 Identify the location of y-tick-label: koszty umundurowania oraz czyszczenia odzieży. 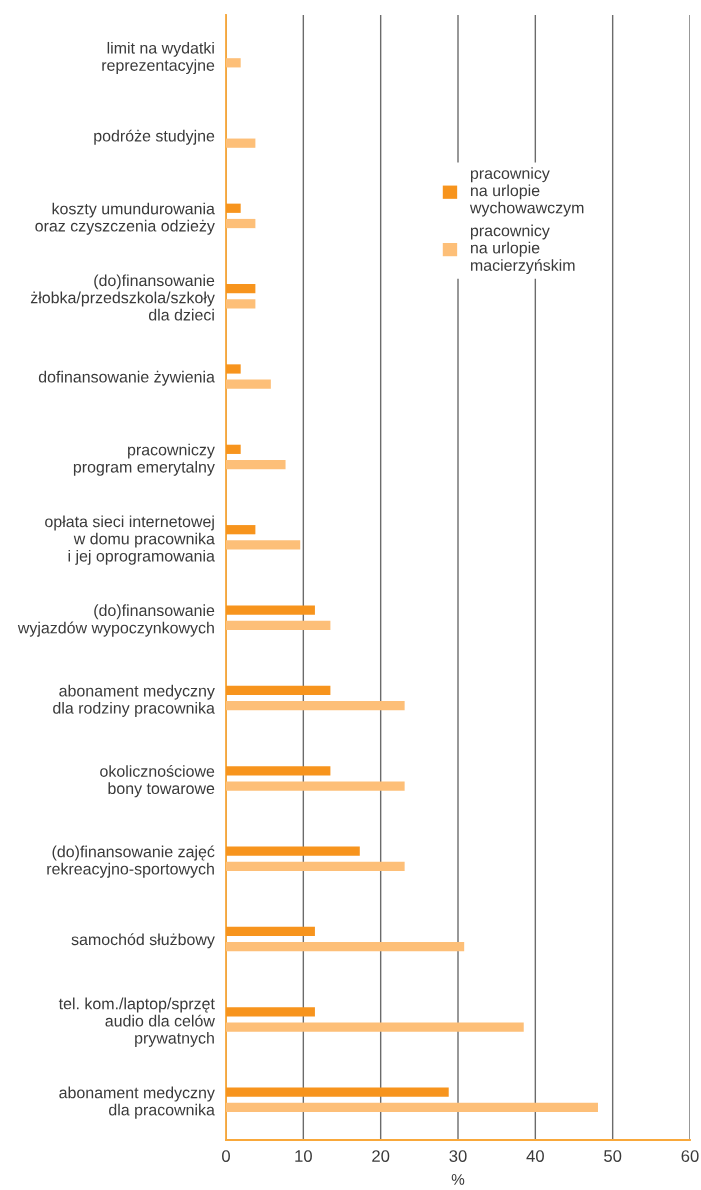
(125, 218).